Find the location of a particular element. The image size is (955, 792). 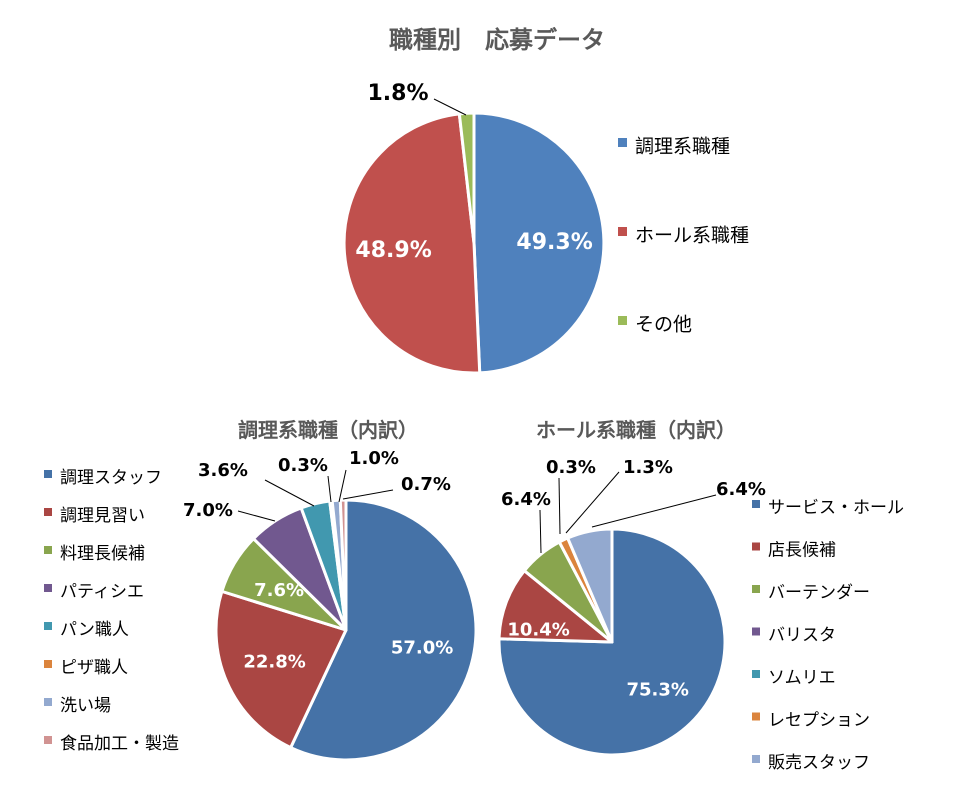

legend-entry: 料理長候補 is located at coordinates (102, 554).